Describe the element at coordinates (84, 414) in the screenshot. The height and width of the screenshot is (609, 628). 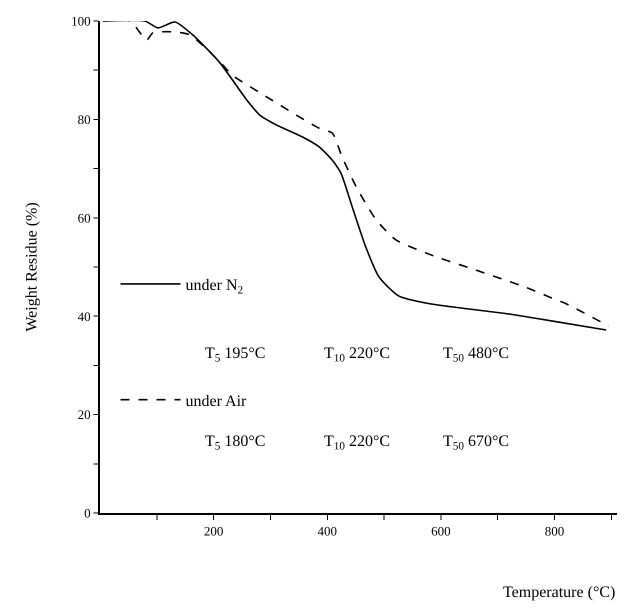
I see `y-tick-label: 20` at that location.